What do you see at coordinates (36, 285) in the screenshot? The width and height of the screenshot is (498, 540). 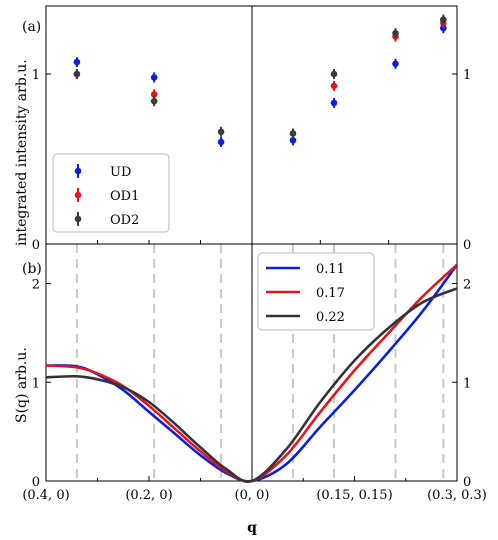 I see `panel-b-ytick-label: 2` at bounding box center [36, 285].